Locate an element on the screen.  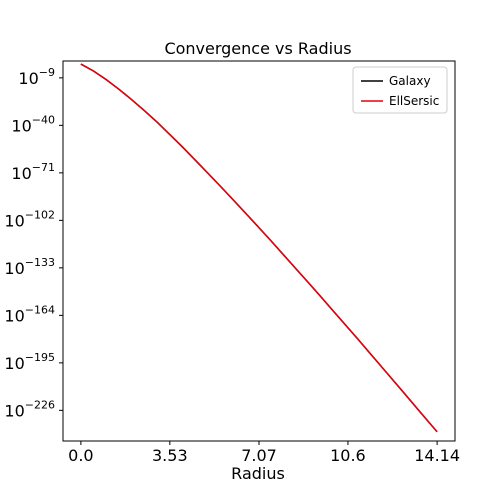
legend-label-ellsersic: EllSersic is located at coordinates (414, 101).